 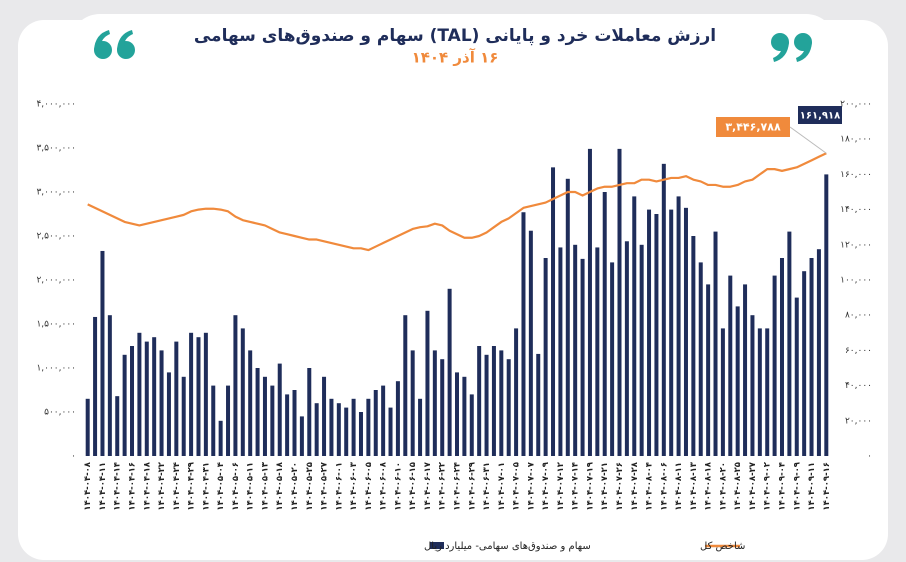 What do you see at coordinates (694, 485) in the screenshot?
I see `x-tick-label: ۱۴۰۴-۰۸-۱۳` at bounding box center [694, 485].